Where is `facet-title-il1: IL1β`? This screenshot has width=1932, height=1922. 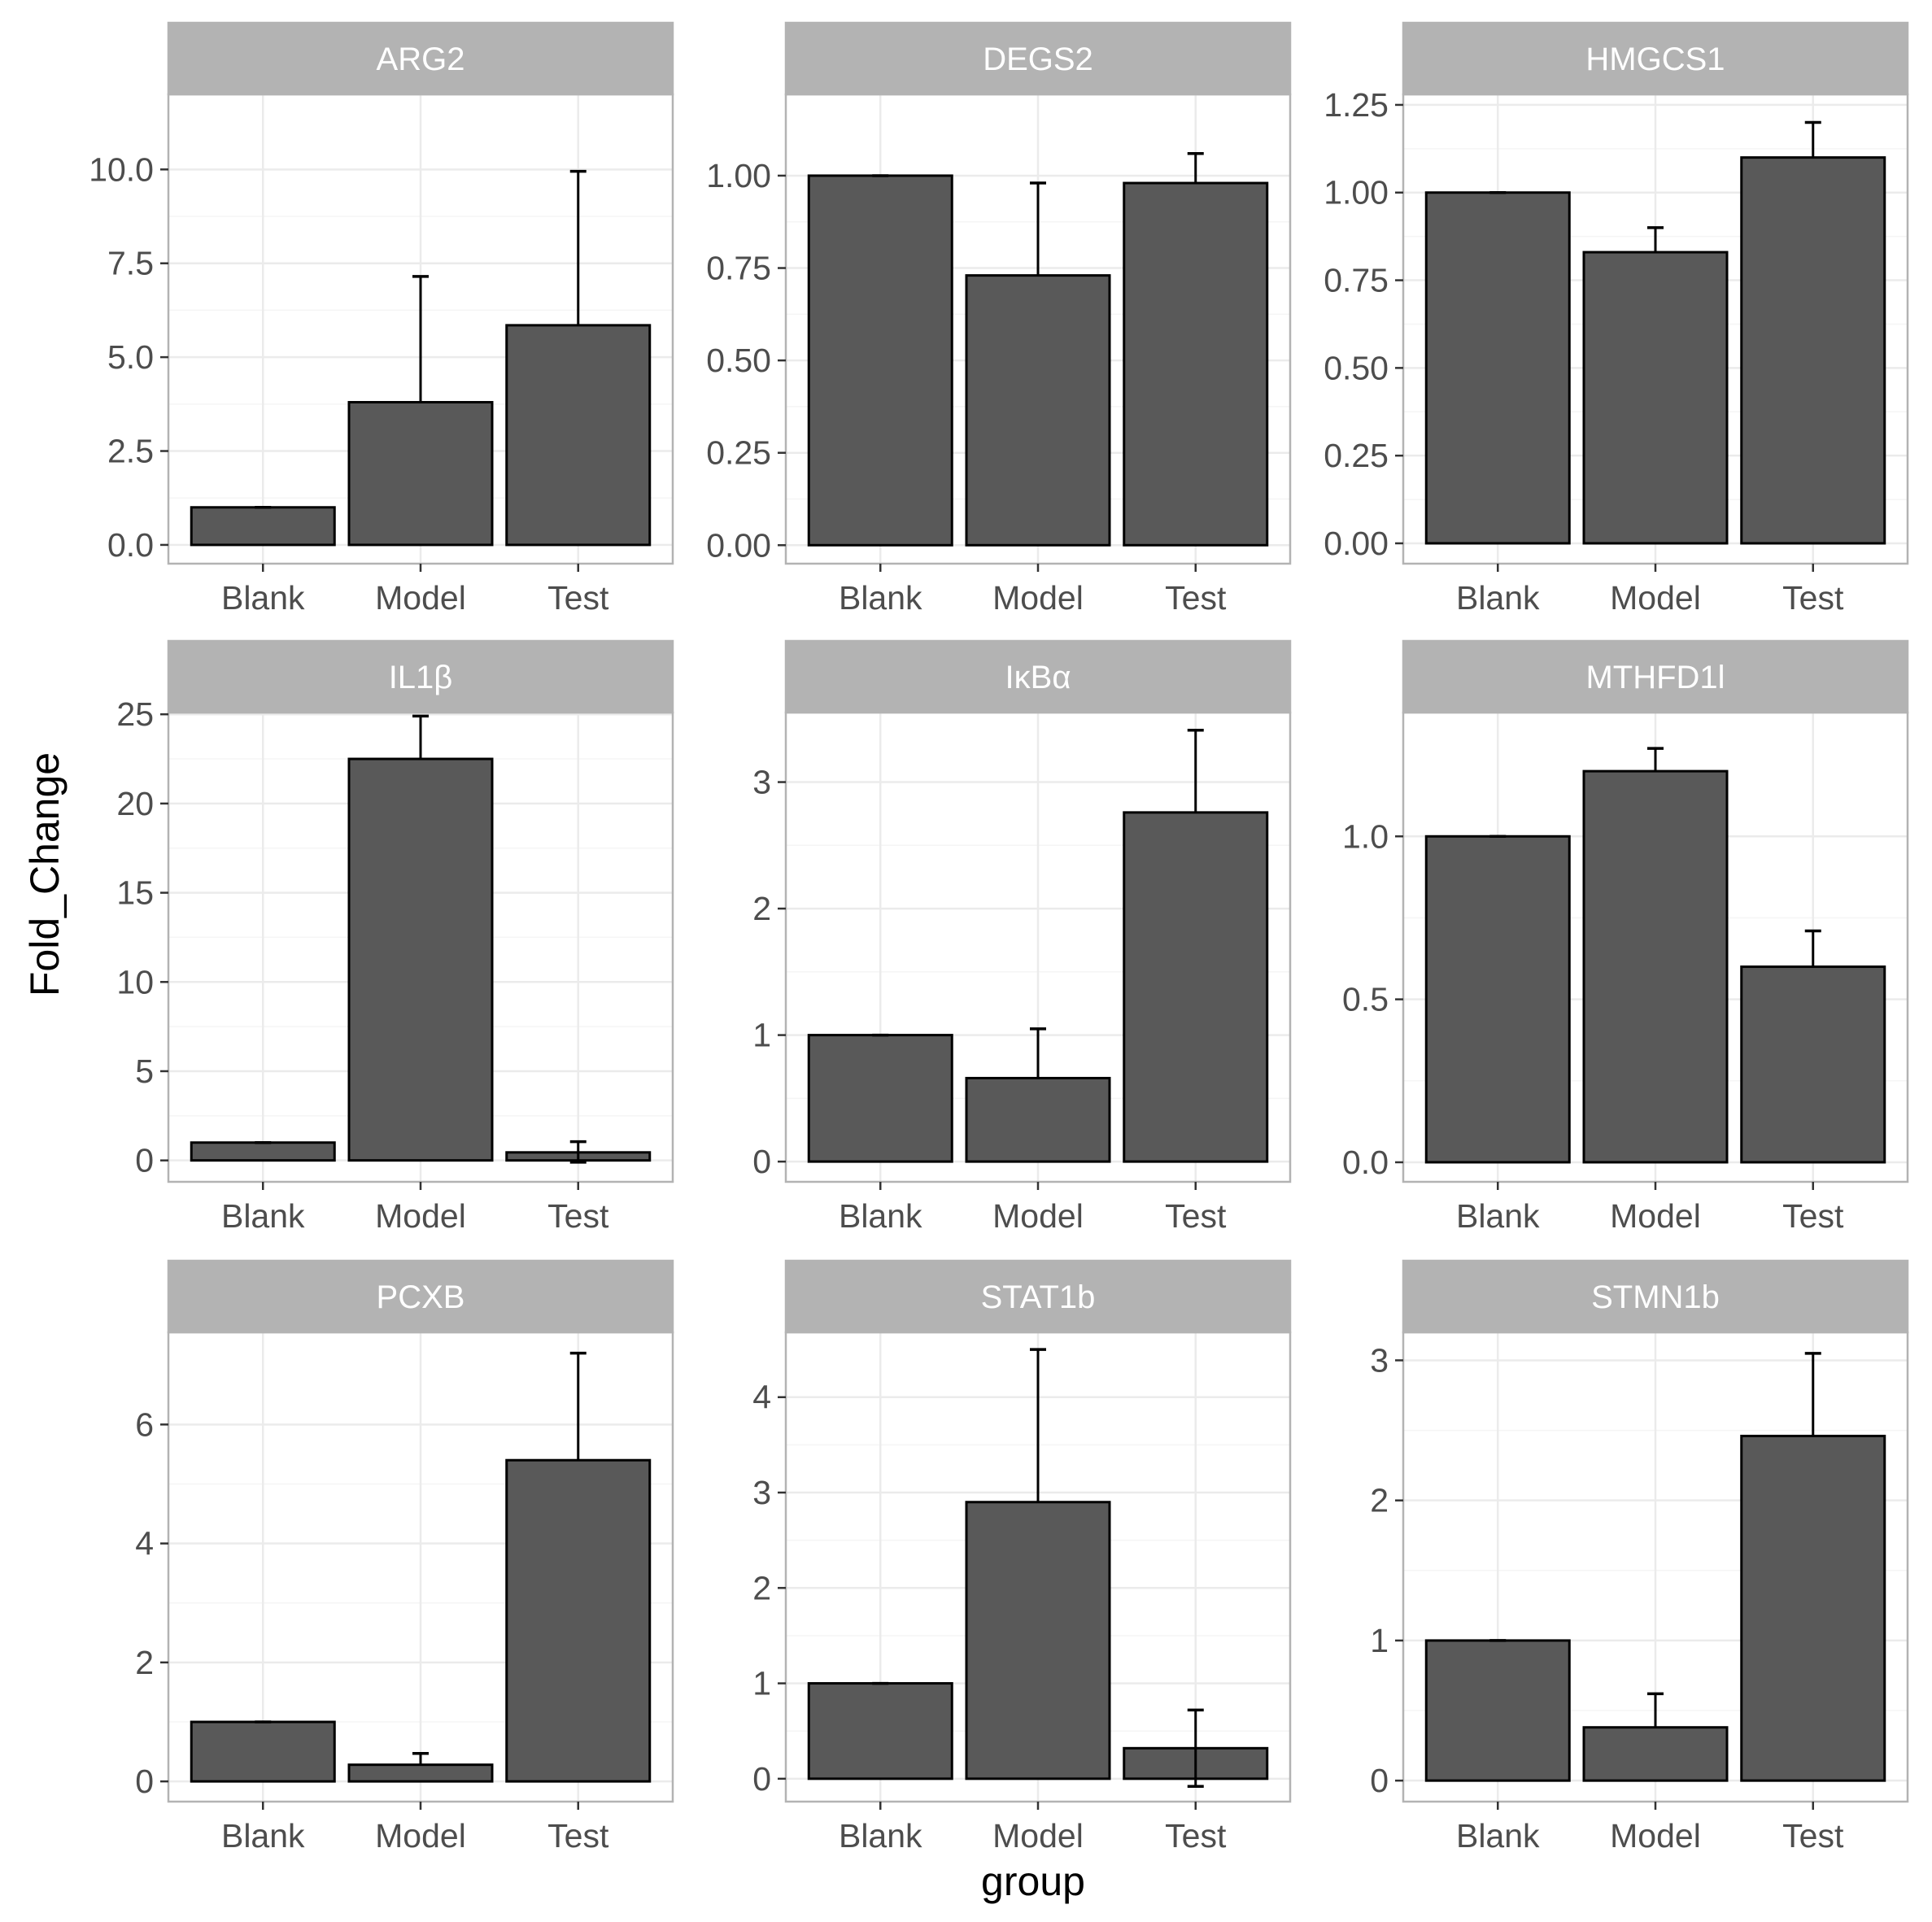 facet-title-il1: IL1β is located at coordinates (421, 677).